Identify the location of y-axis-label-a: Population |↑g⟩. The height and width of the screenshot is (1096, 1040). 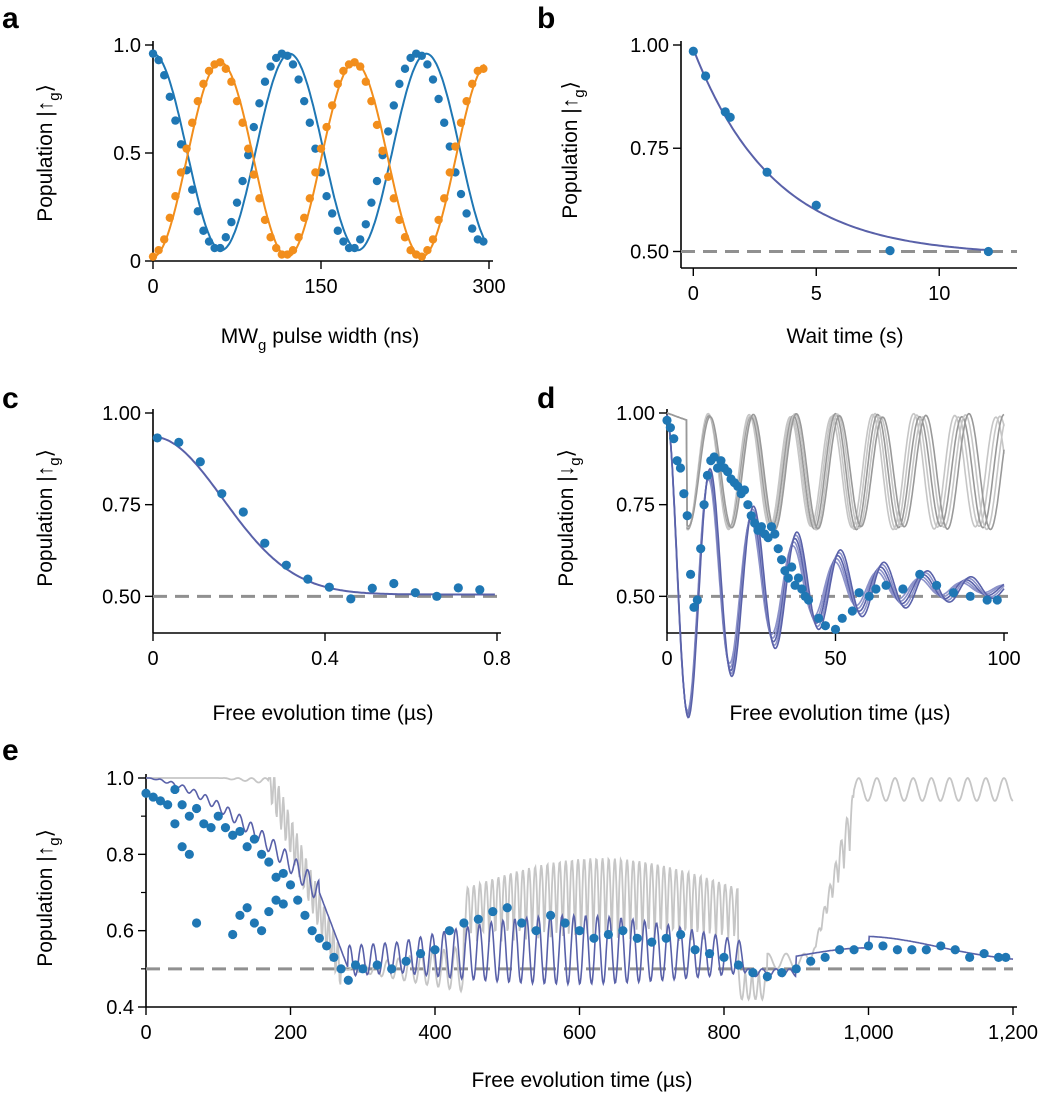
(48, 153).